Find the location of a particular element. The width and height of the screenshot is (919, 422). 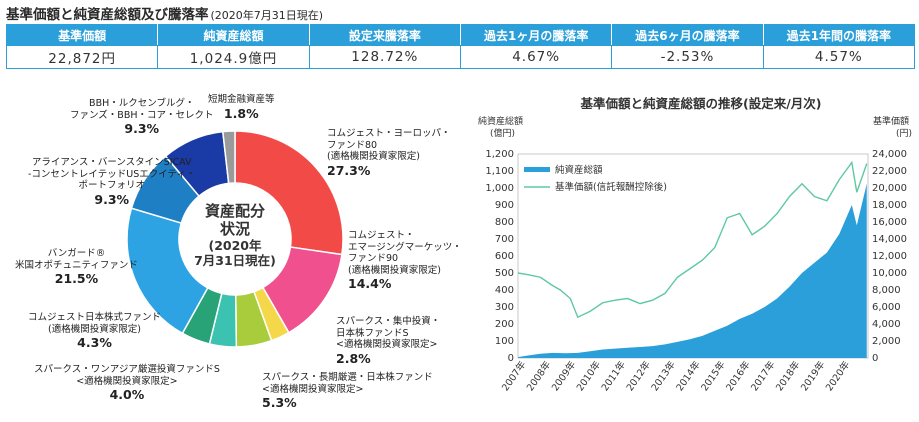

title-text: 基準価額と純資産総額及び騰落率 is located at coordinates (107, 15).